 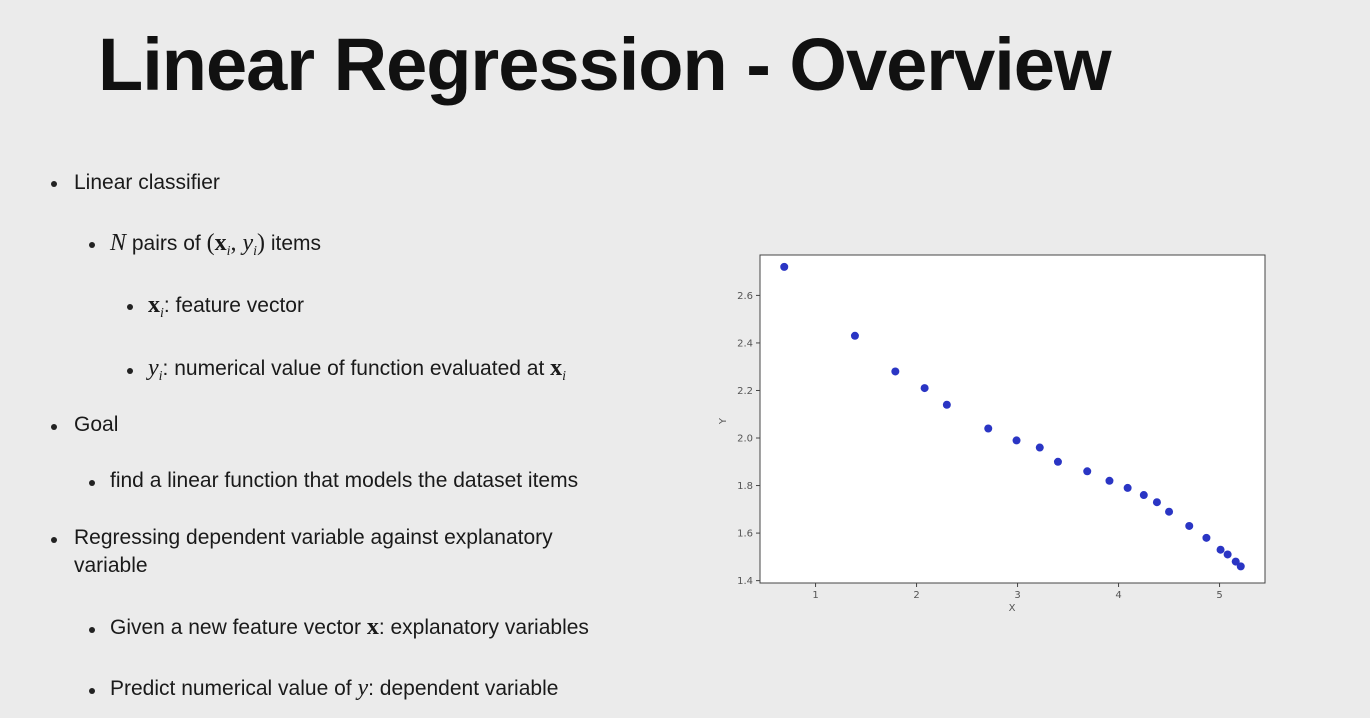 I want to click on bullet-text: Given a new feature vector, so click(x=238, y=627).